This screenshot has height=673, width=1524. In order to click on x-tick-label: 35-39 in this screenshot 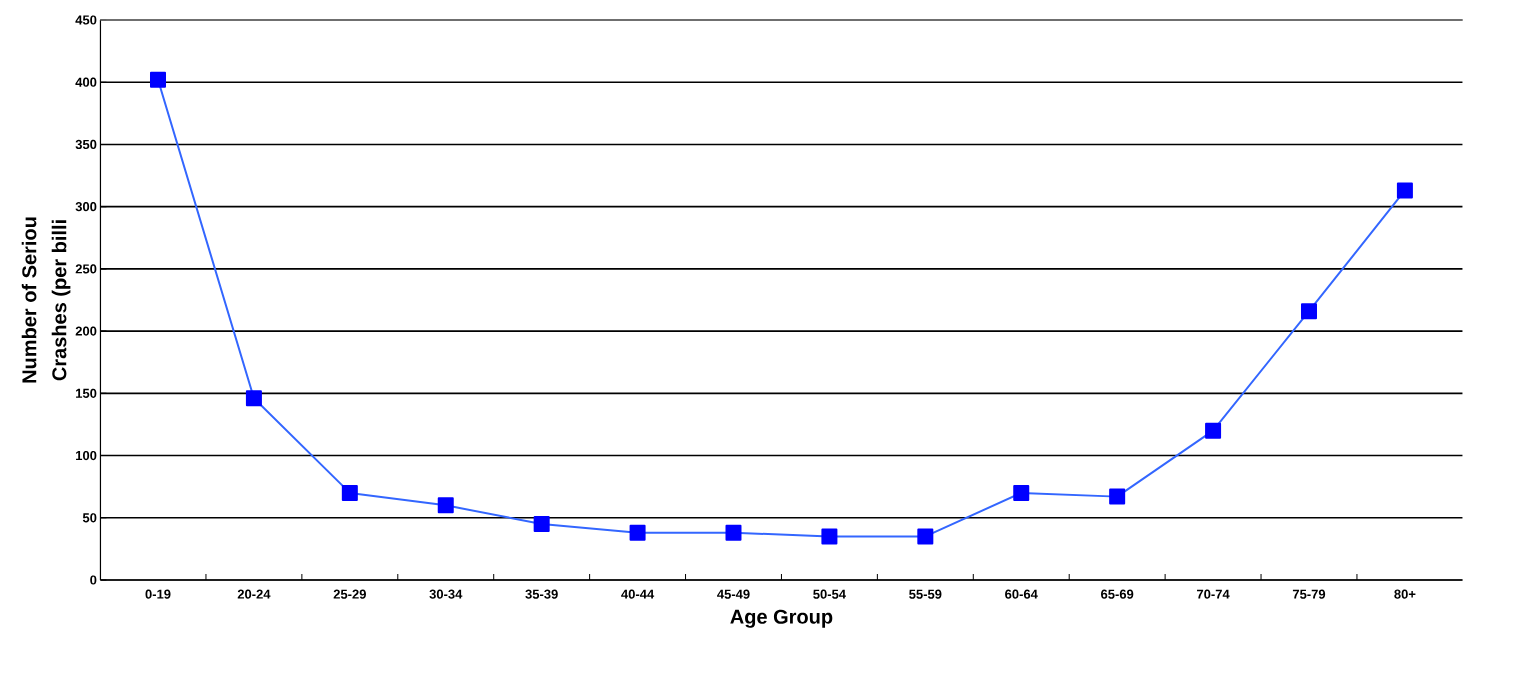, I will do `click(541, 594)`.